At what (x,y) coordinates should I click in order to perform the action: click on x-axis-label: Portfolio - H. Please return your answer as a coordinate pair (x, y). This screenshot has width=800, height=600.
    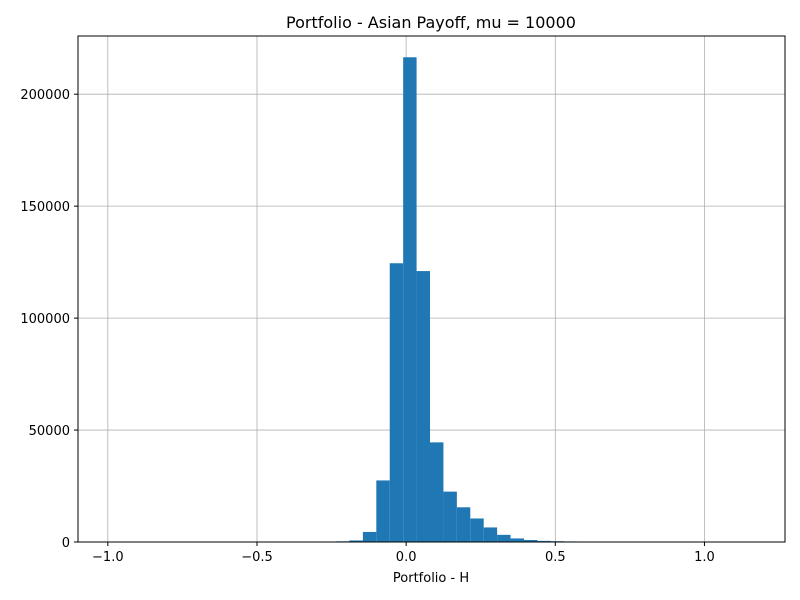
    Looking at the image, I should click on (431, 578).